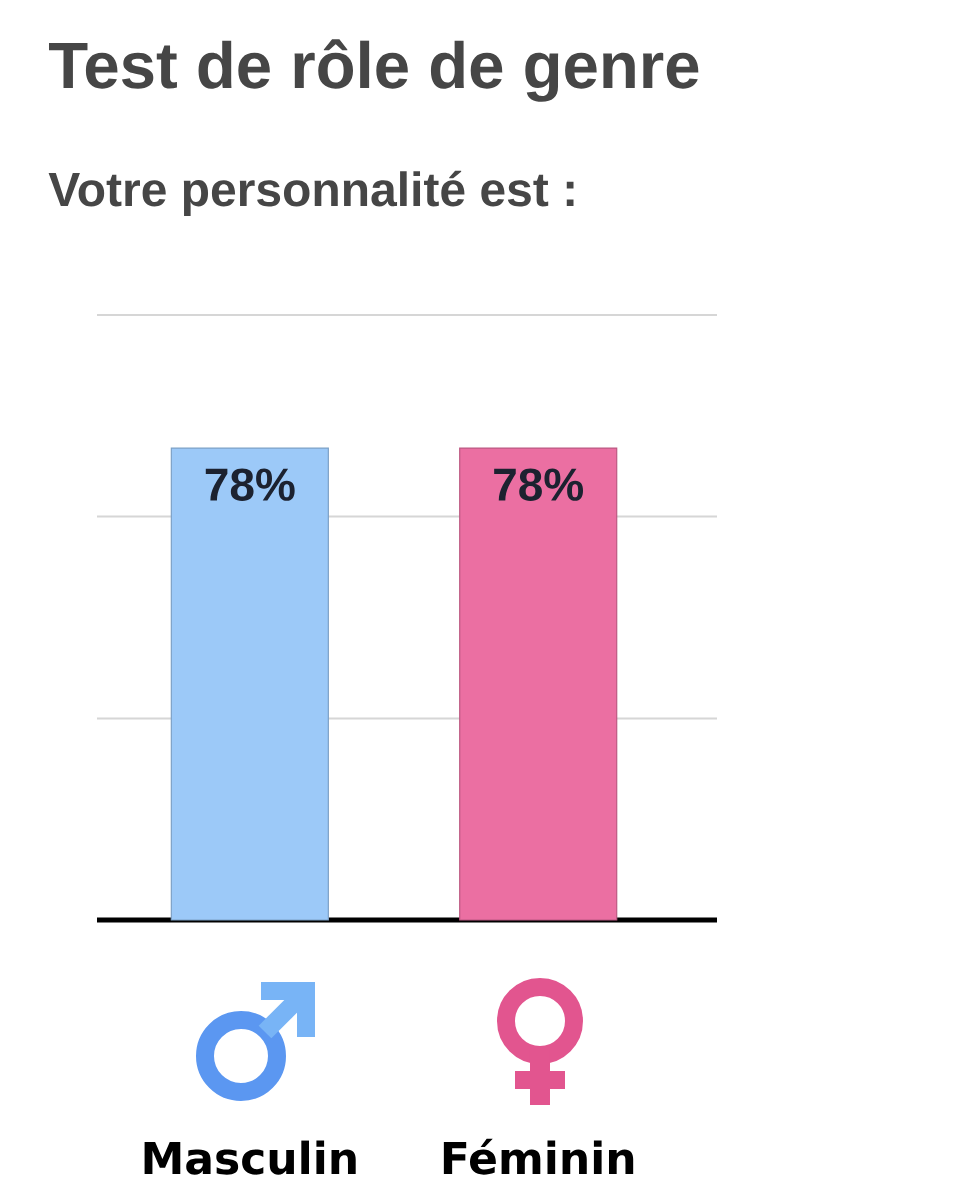 The height and width of the screenshot is (1200, 953). I want to click on x-tick-label: Masculin, so click(250, 1157).